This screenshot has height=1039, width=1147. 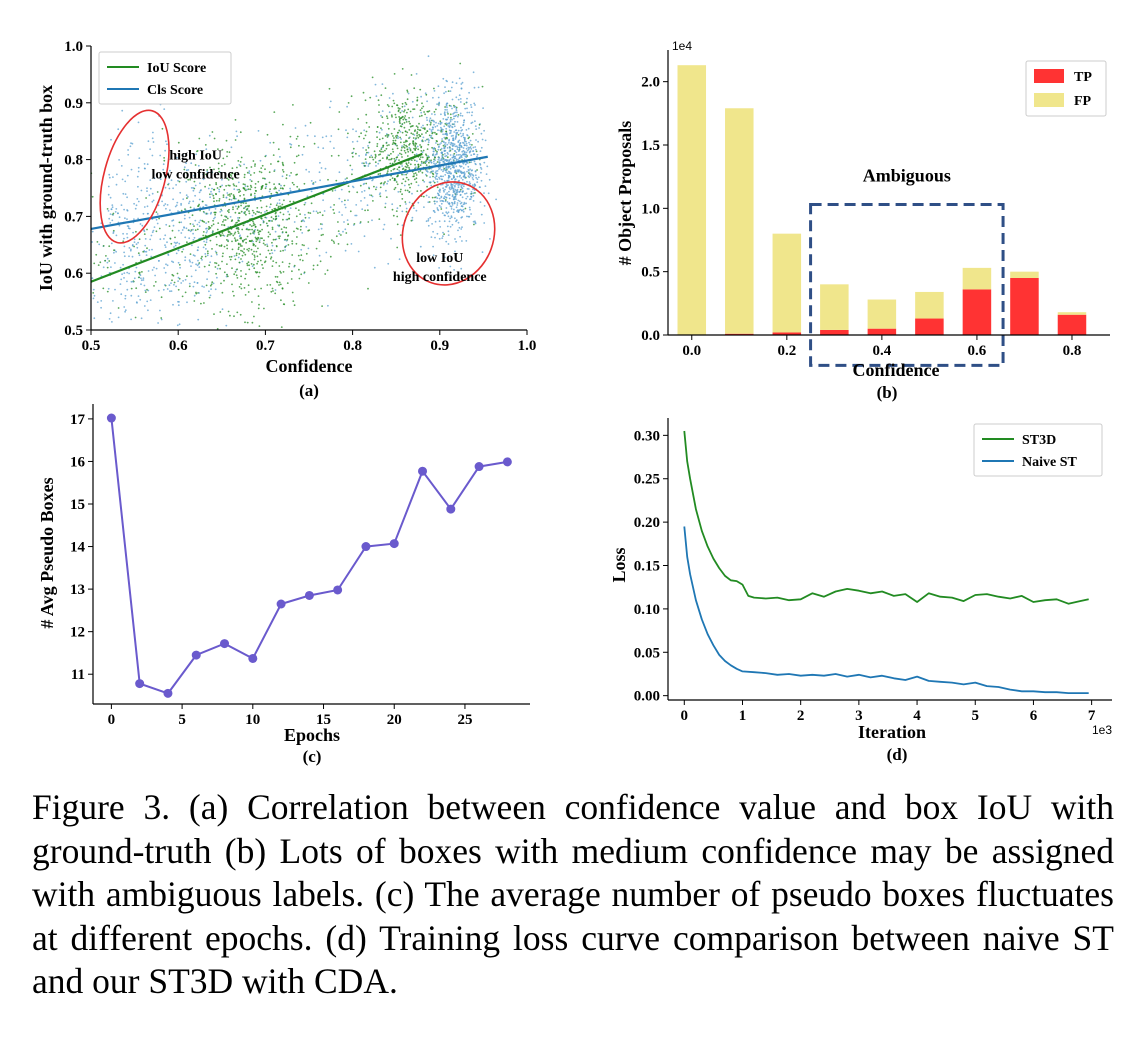 What do you see at coordinates (338, 590) in the screenshot?
I see `data-point` at bounding box center [338, 590].